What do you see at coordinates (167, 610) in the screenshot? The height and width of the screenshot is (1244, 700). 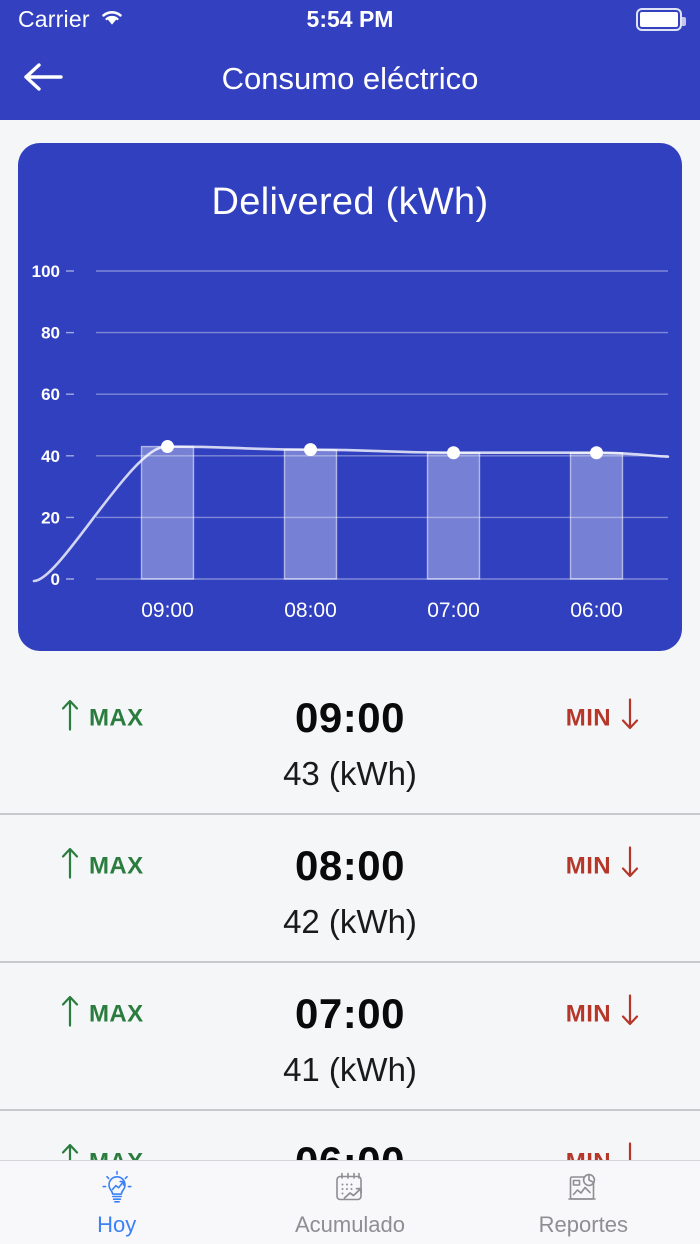 I see `svg-text: 09:00` at bounding box center [167, 610].